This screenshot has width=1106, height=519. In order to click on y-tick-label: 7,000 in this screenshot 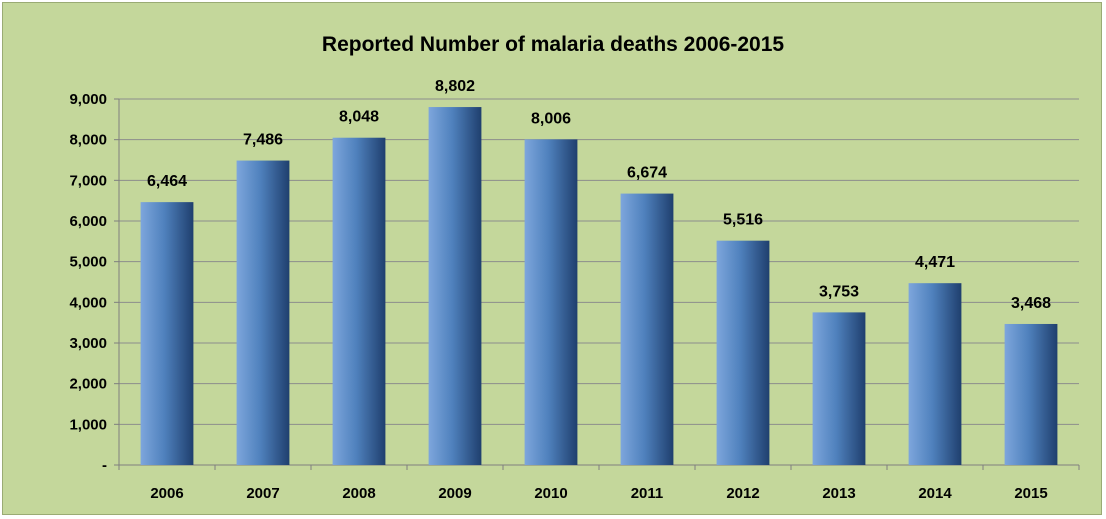, I will do `click(88, 180)`.